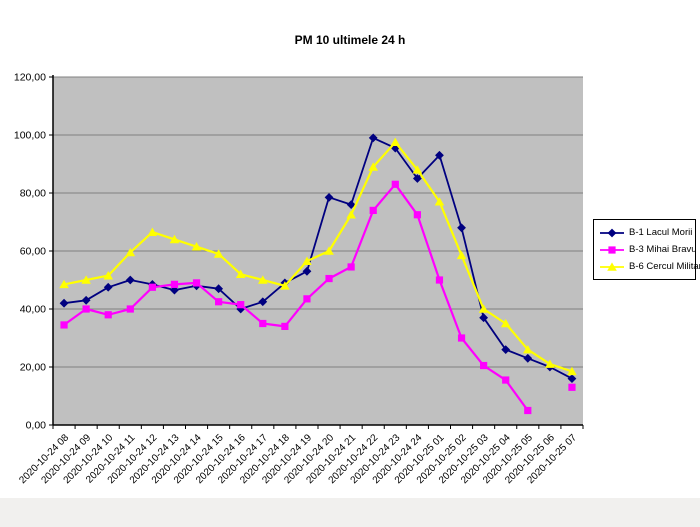 The image size is (700, 527). Describe the element at coordinates (33, 310) in the screenshot. I see `svg-text: 40,00` at that location.